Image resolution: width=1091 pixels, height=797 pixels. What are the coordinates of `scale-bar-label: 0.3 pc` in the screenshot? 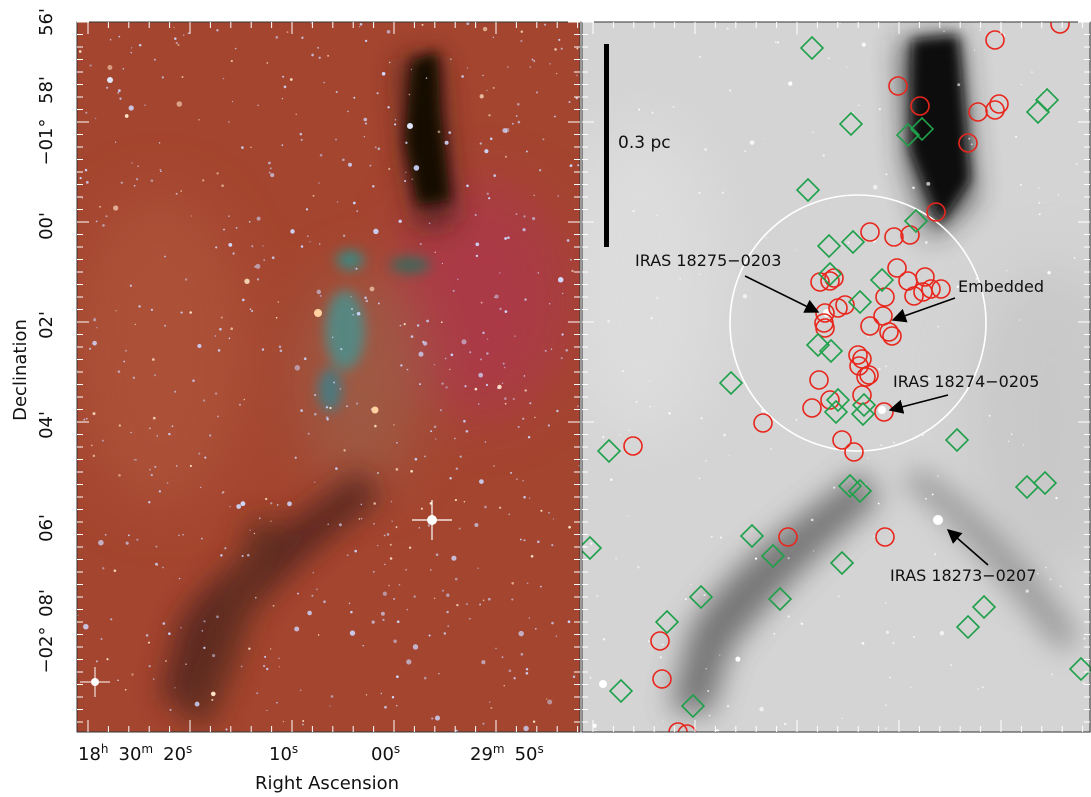 It's located at (644, 143).